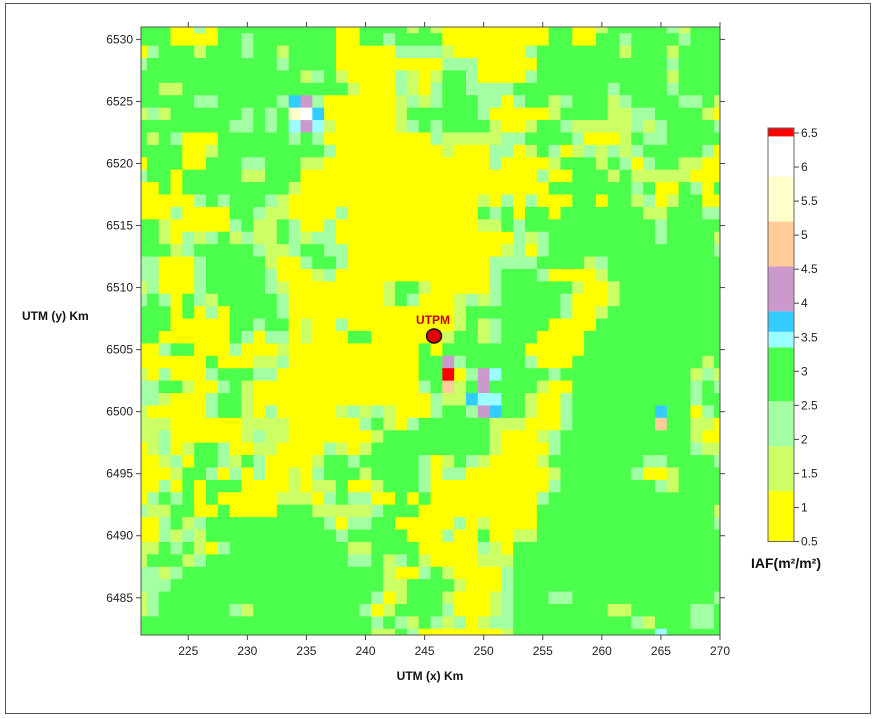  What do you see at coordinates (119, 412) in the screenshot?
I see `y-tick-label: 6500` at bounding box center [119, 412].